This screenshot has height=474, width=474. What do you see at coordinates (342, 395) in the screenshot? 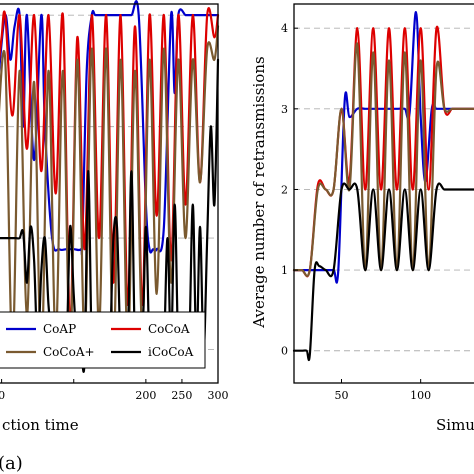
I see `x-tick-label: 50` at bounding box center [342, 395].